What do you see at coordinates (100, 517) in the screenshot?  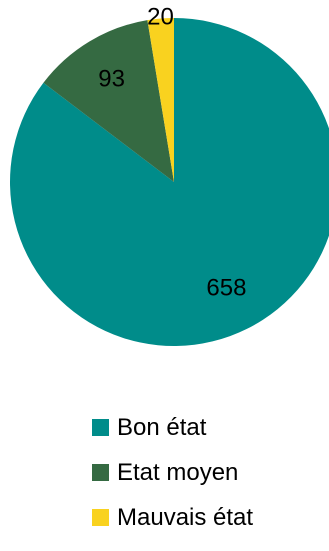 I see `legend-swatch-mauvais-etat` at bounding box center [100, 517].